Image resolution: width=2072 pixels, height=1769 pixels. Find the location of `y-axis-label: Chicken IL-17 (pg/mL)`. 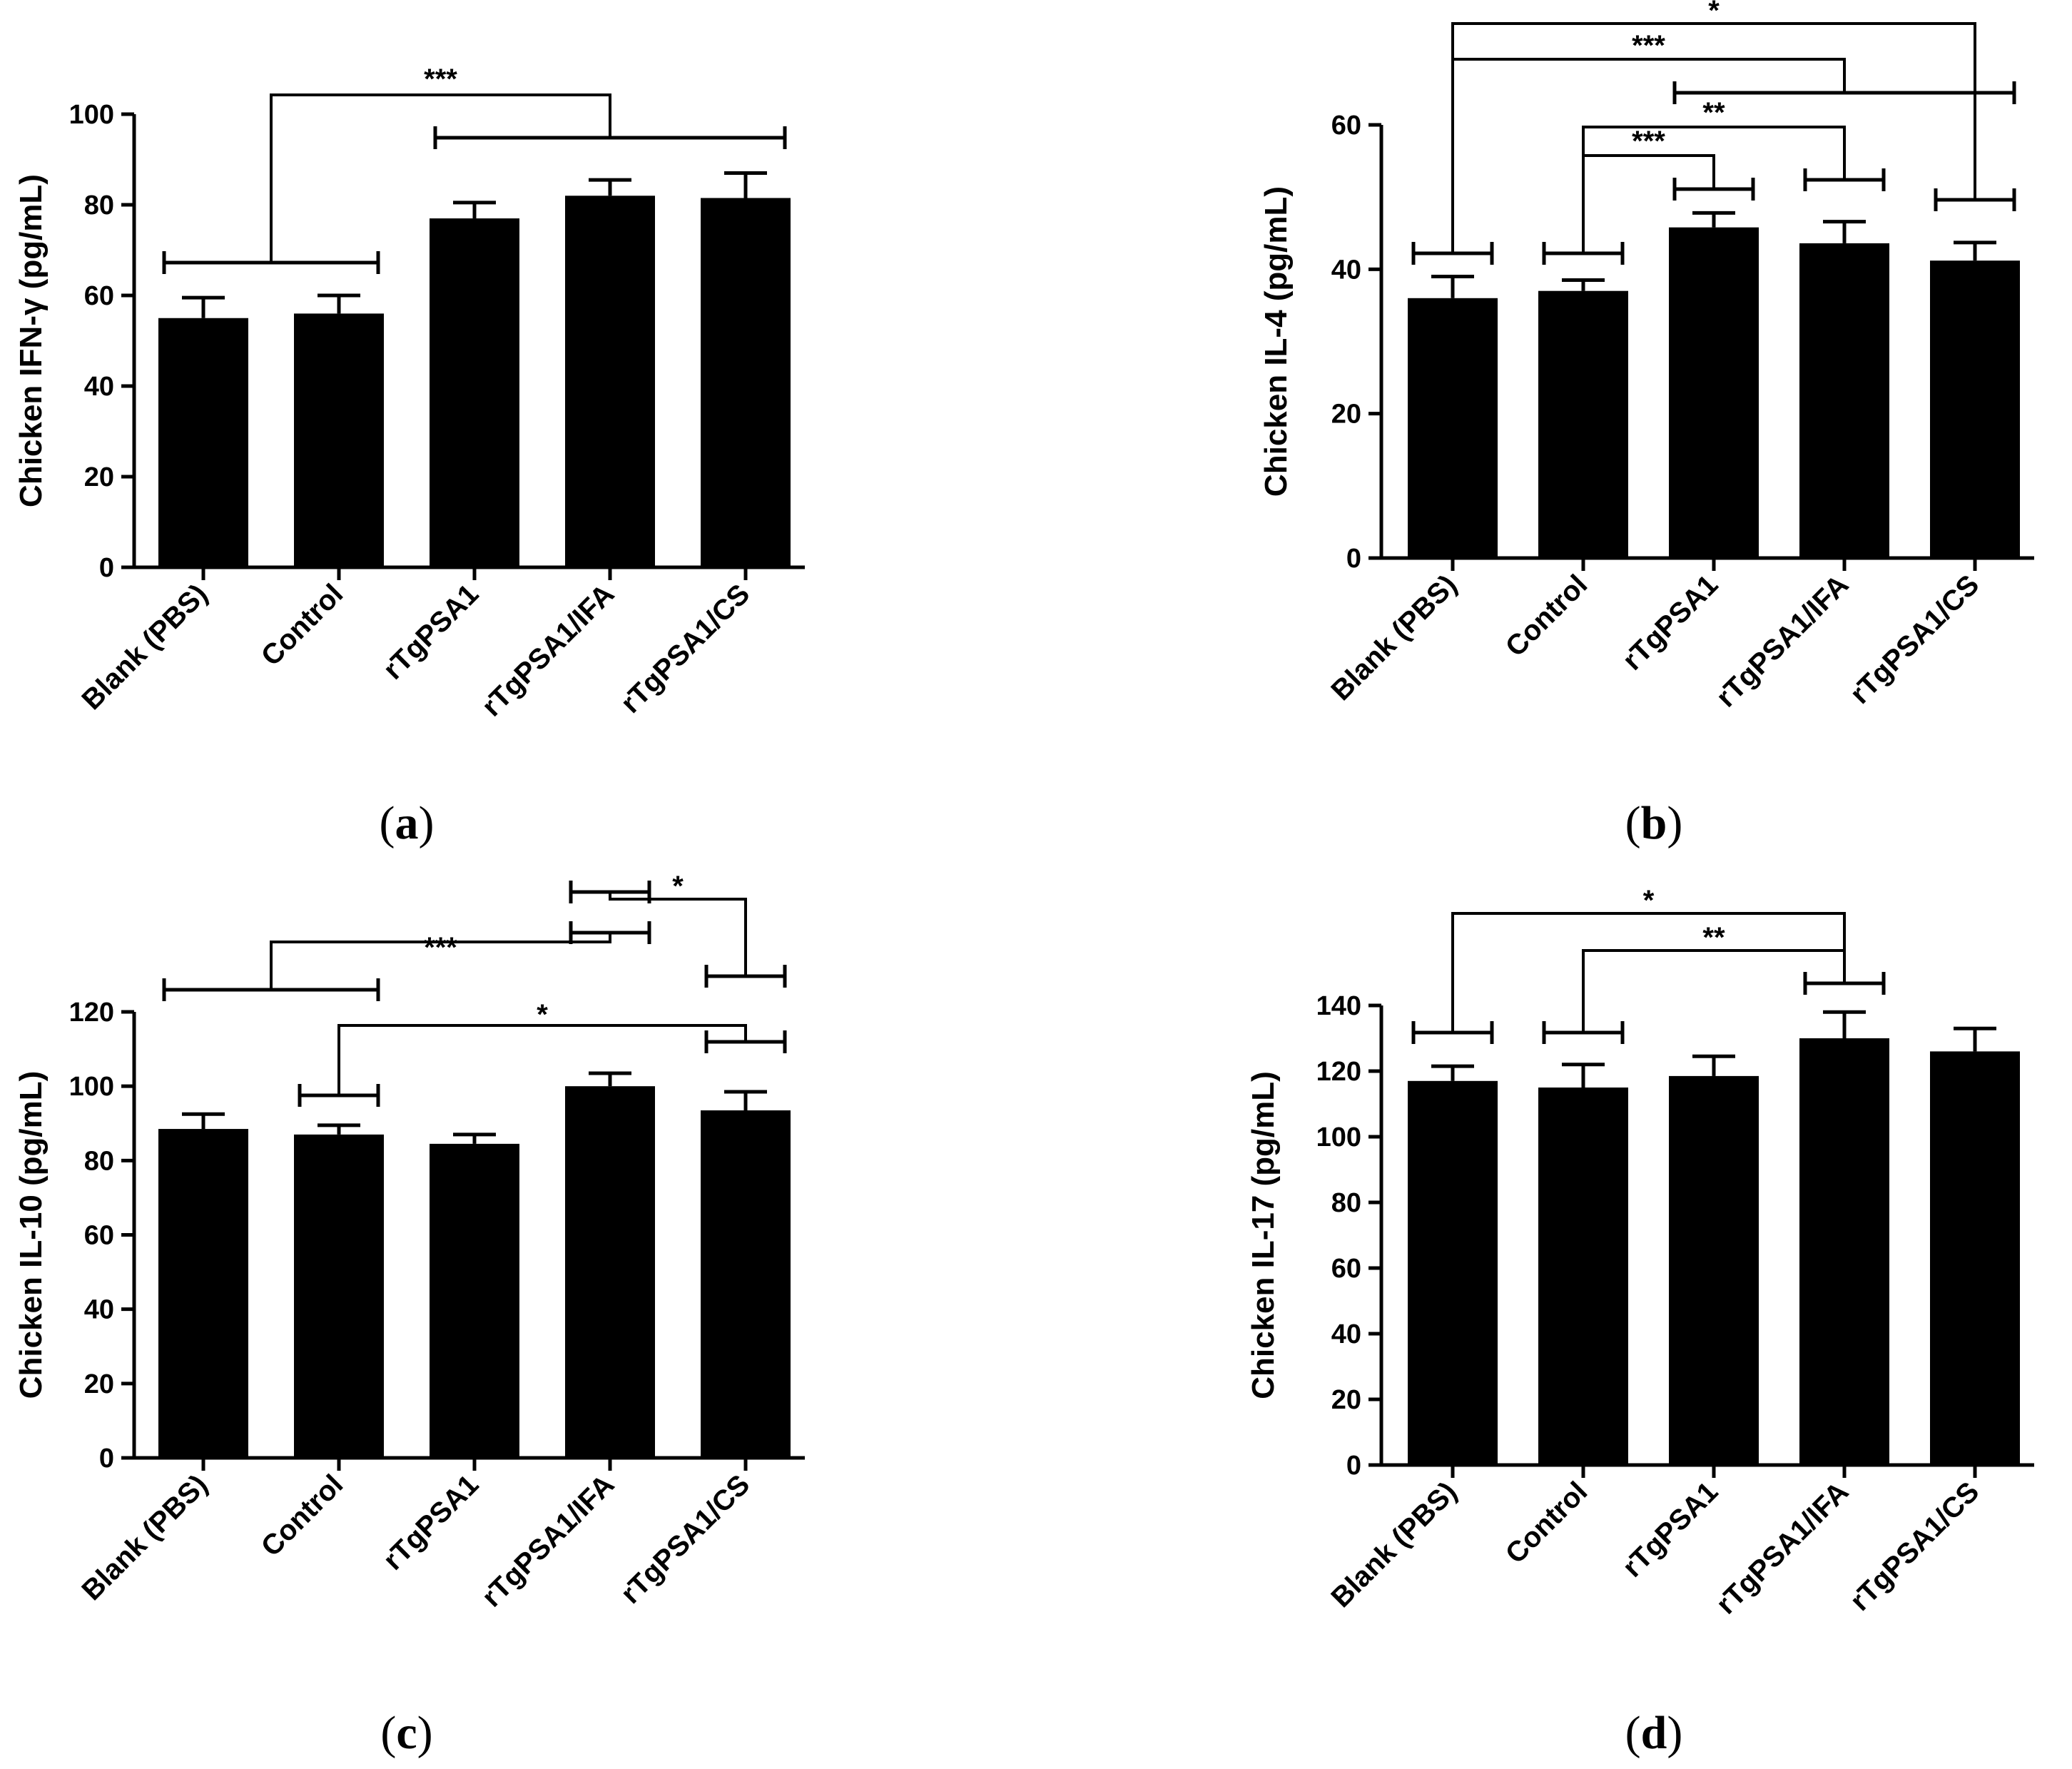

y-axis-label: Chicken IL-17 (pg/mL) is located at coordinates (1263, 1235).